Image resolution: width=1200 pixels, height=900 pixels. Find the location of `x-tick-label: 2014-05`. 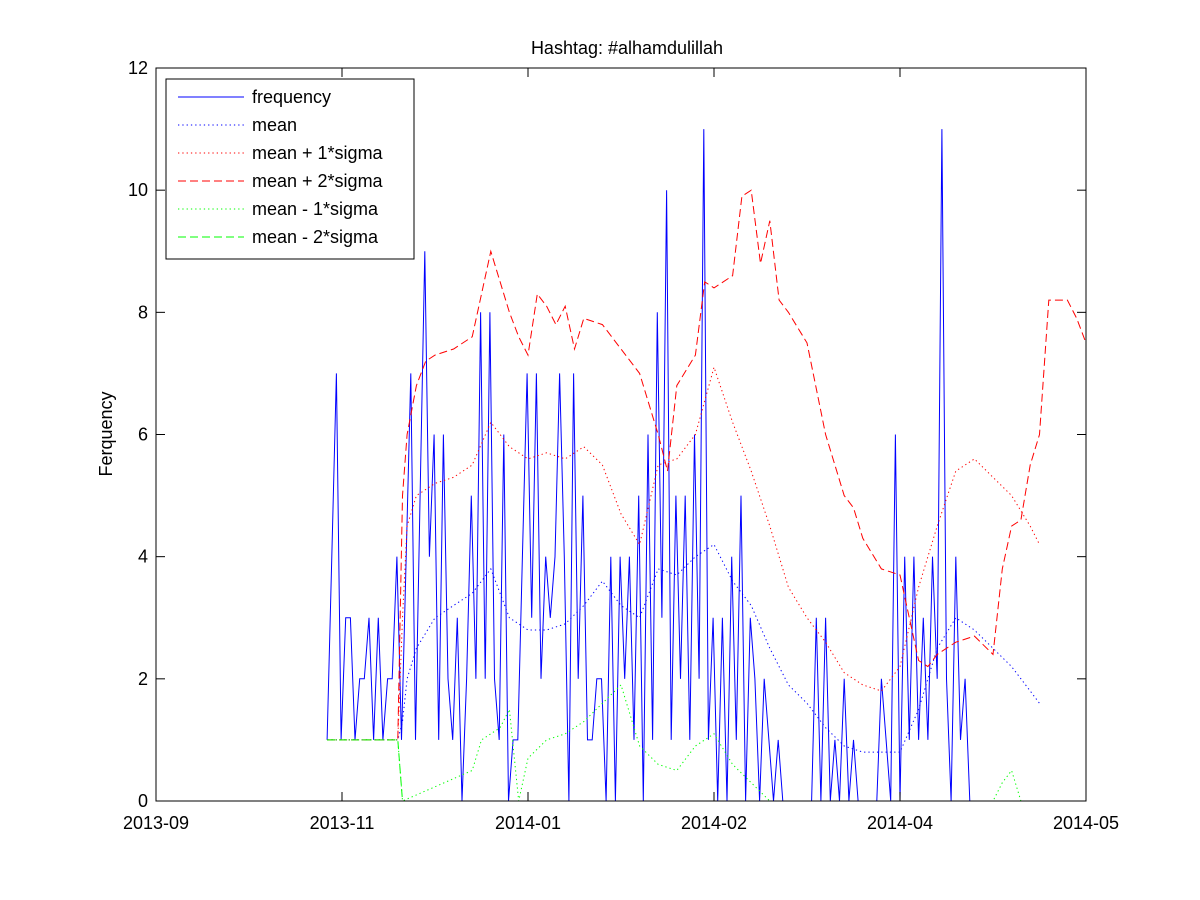

x-tick-label: 2014-05 is located at coordinates (1086, 823).